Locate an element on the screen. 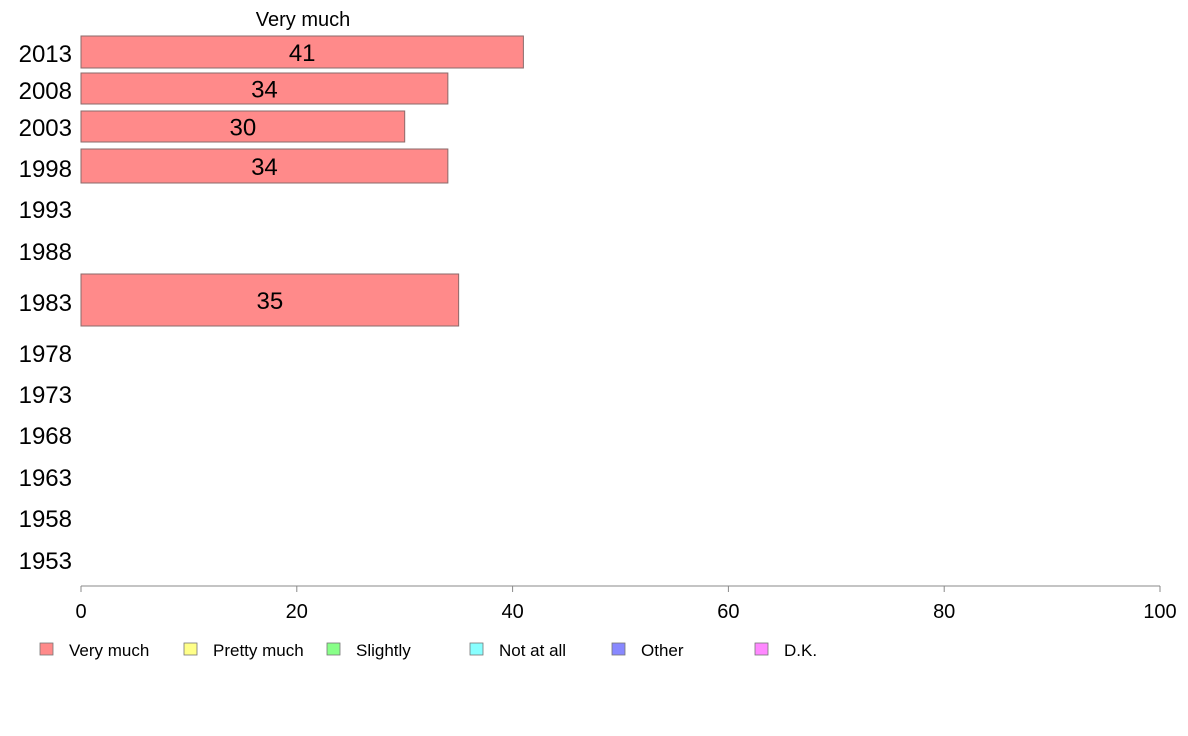 The image size is (1188, 736). year-label: 2003 is located at coordinates (45, 128).